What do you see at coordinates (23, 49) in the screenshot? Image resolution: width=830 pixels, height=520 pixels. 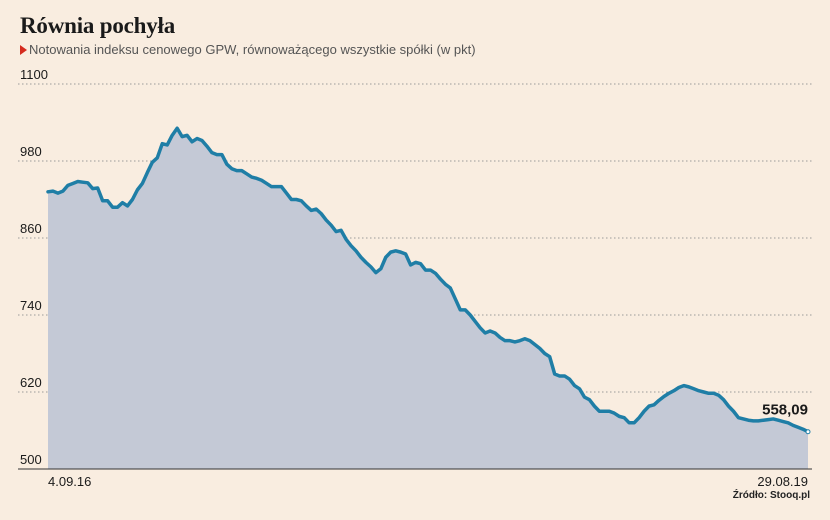 I see `red-triangle-icon` at bounding box center [23, 49].